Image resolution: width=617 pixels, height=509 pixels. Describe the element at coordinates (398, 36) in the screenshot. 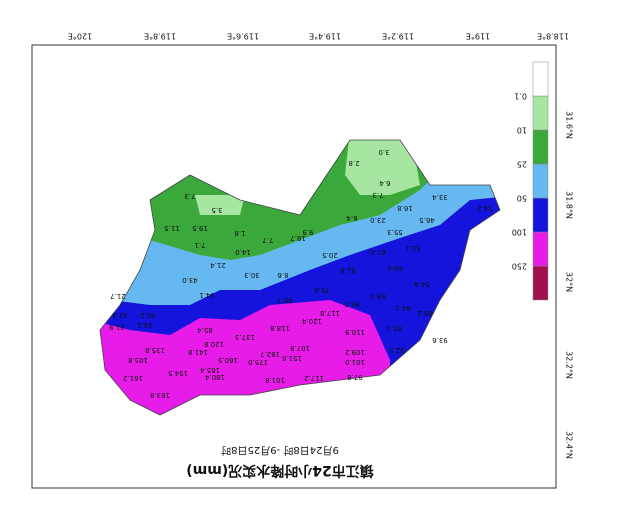

I see `lon-label: 119.2°E` at that location.